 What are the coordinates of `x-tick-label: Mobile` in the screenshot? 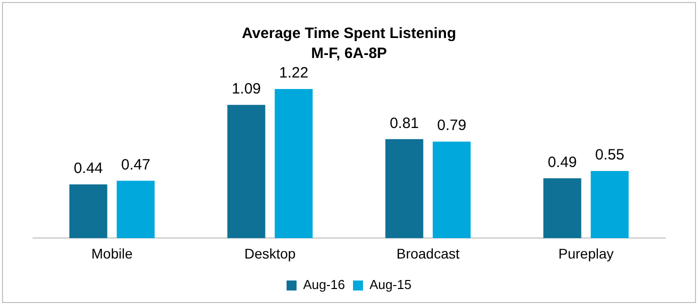 It's located at (112, 253).